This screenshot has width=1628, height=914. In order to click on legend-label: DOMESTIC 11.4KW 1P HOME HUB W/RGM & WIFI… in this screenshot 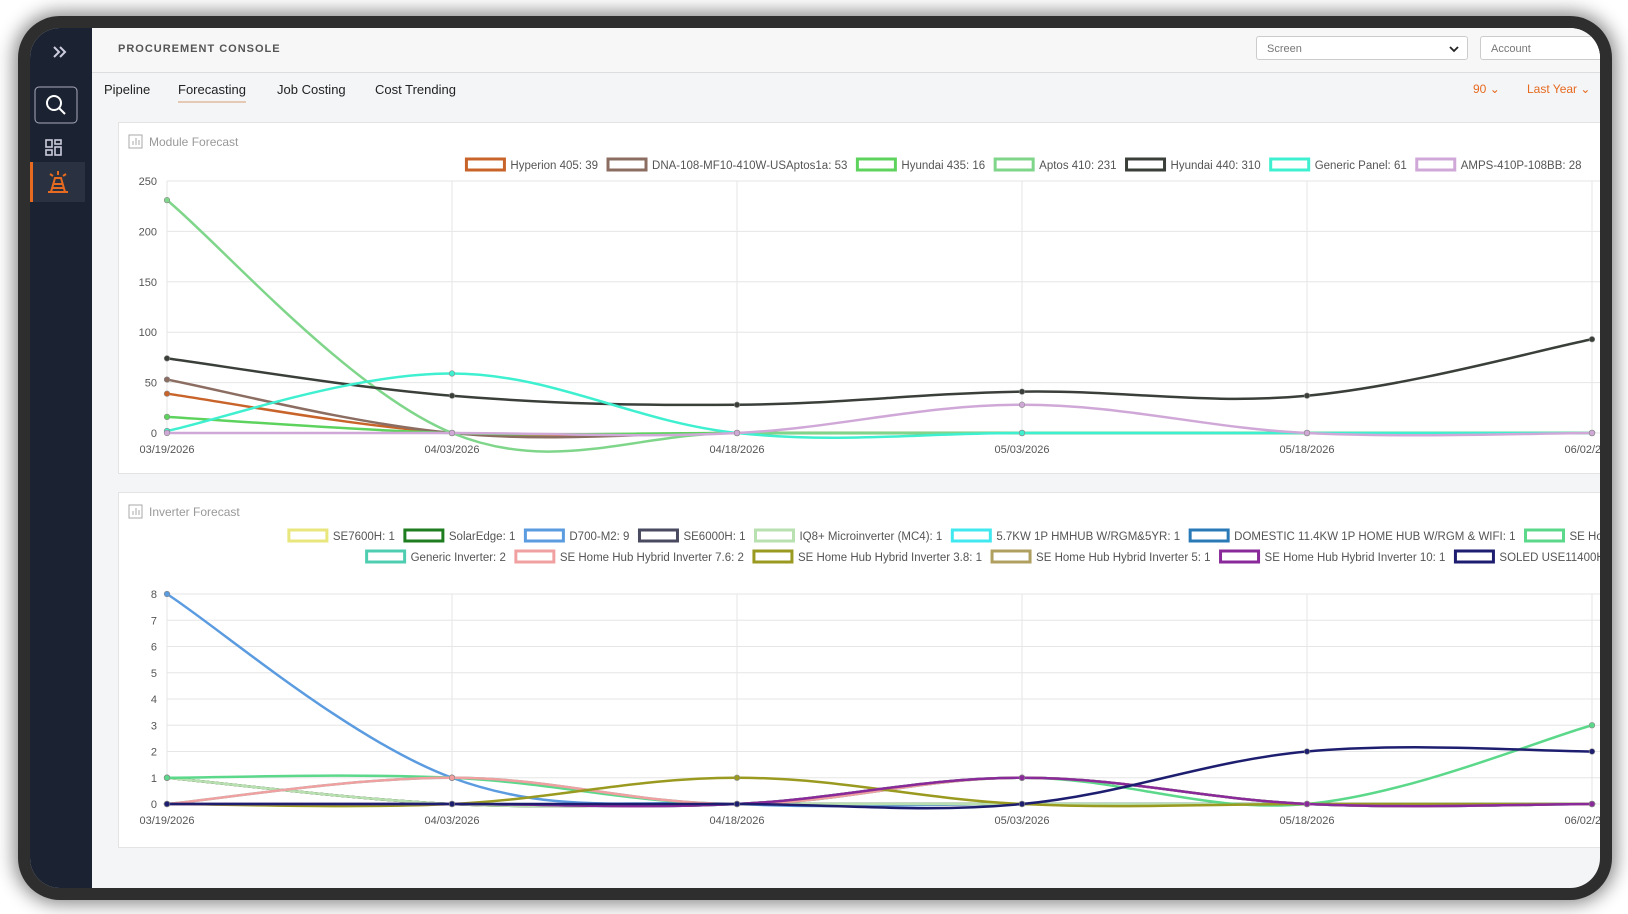, I will do `click(1374, 537)`.